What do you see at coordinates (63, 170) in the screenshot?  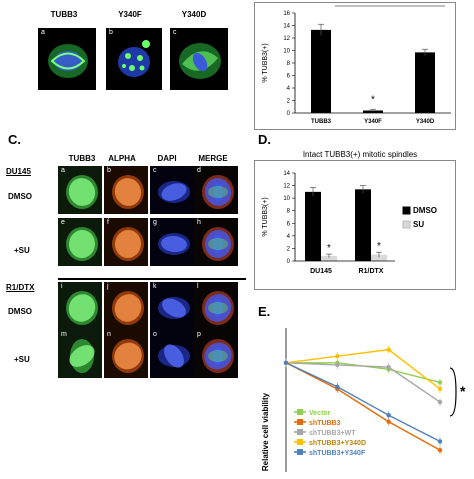 I see `micrograph-letter: a` at bounding box center [63, 170].